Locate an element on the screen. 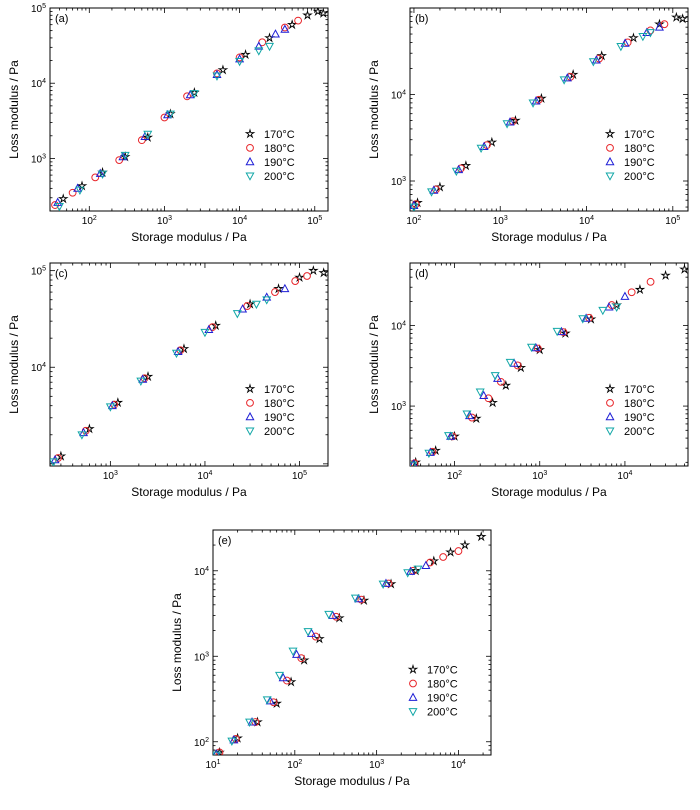 The image size is (700, 810). panel-label: (d) is located at coordinates (421, 274).